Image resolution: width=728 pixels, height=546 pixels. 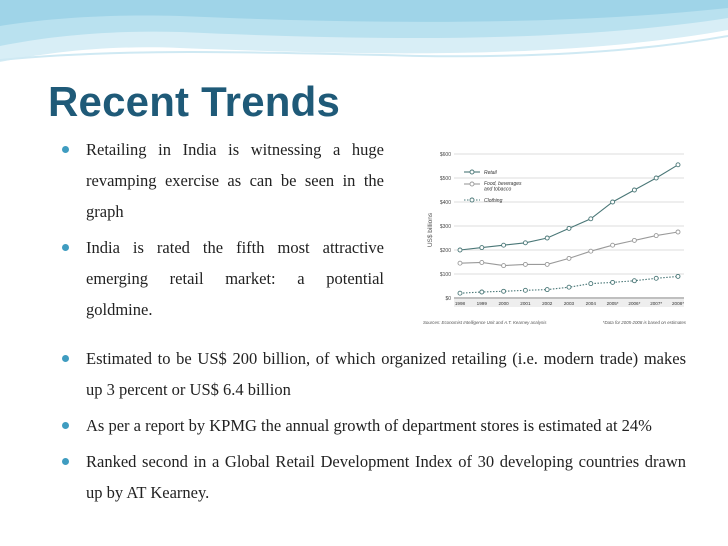 I want to click on x-tick-label: 2007*, so click(x=656, y=303).